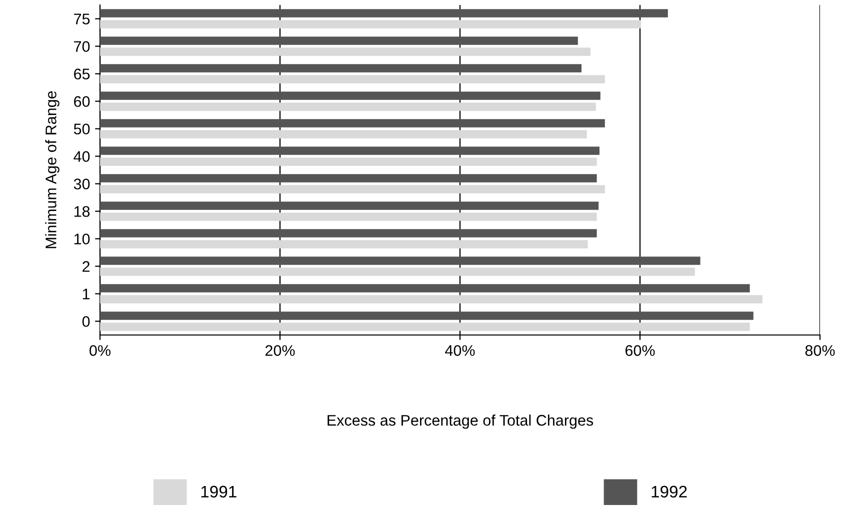  Describe the element at coordinates (280, 350) in the screenshot. I see `x-tick-label: 20%` at that location.